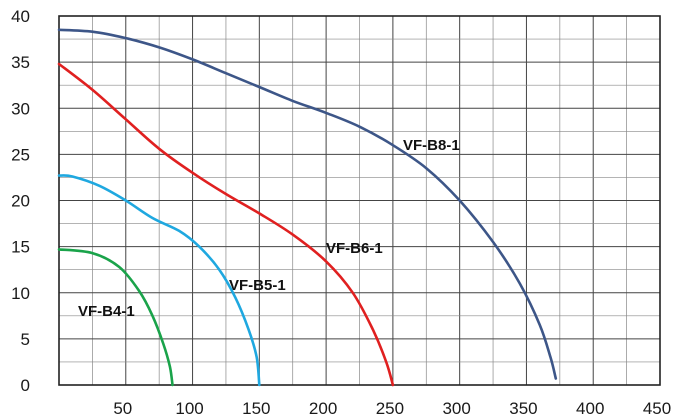 This screenshot has width=676, height=419. What do you see at coordinates (20, 108) in the screenshot?
I see `y-tick-label: 30` at bounding box center [20, 108].